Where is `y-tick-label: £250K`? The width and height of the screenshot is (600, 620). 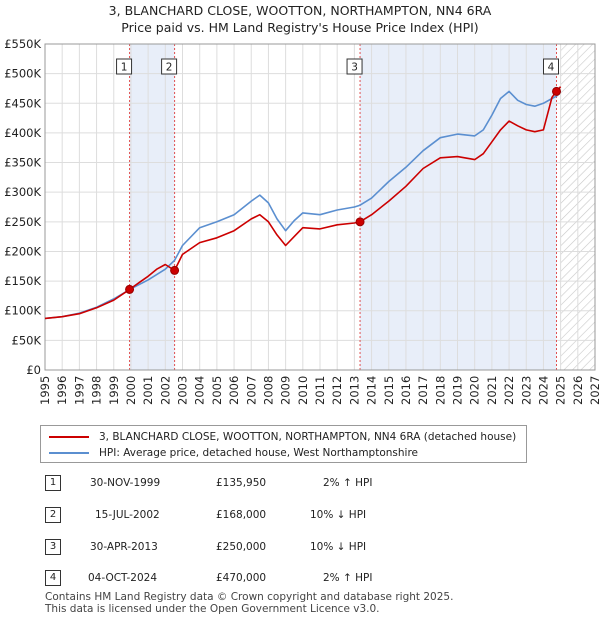 y-tick-label: £250K is located at coordinates (22, 222).